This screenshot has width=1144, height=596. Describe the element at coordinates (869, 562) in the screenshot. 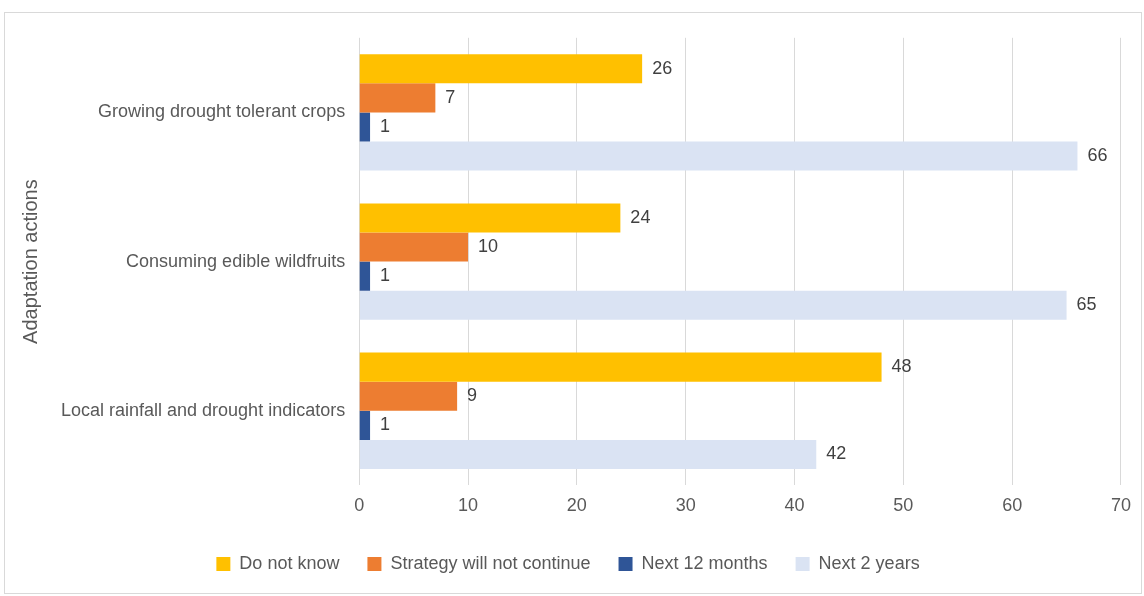

I see `legend-label: Next 2 years` at that location.